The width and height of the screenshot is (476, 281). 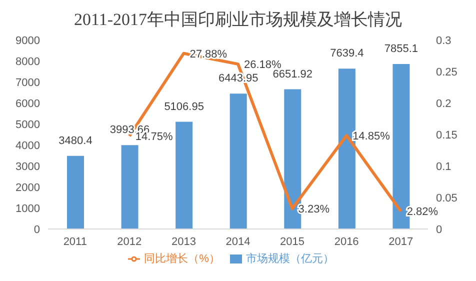 I want to click on data-label: 27.88%, so click(x=209, y=54).